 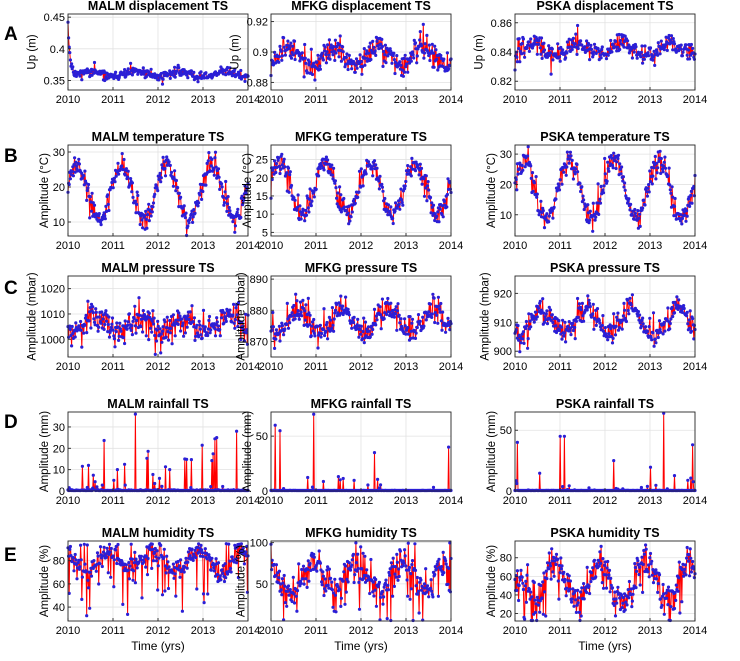 I want to click on y-tick-label: 50, so click(x=506, y=431).